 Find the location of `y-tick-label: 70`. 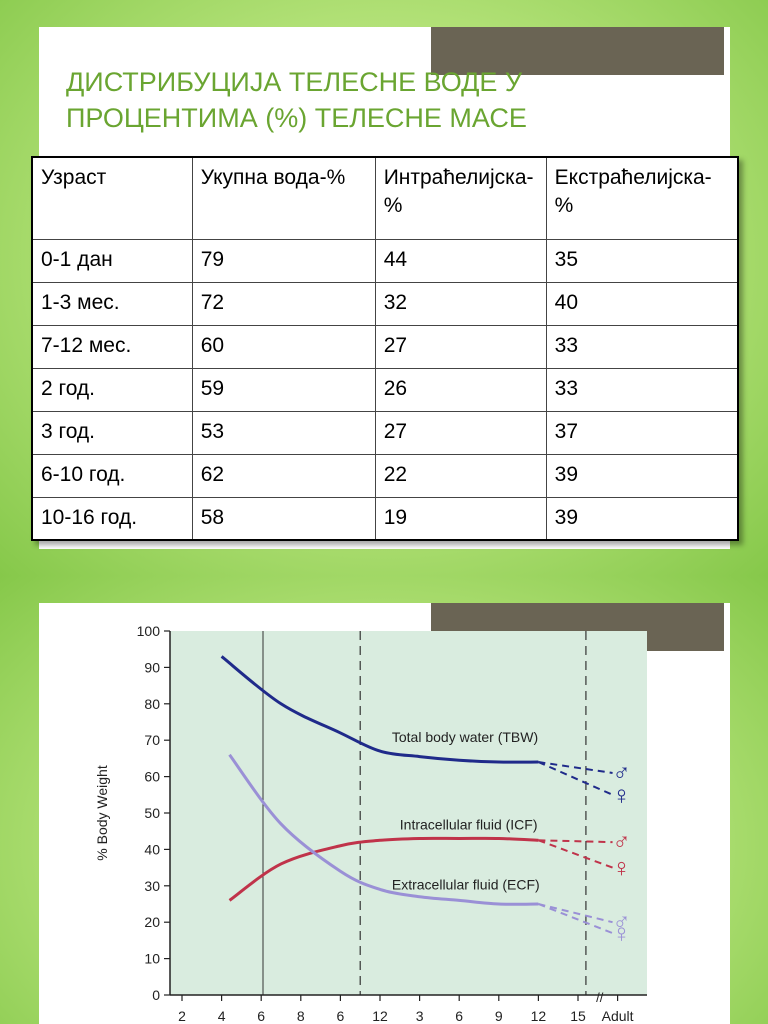

y-tick-label: 70 is located at coordinates (152, 740).